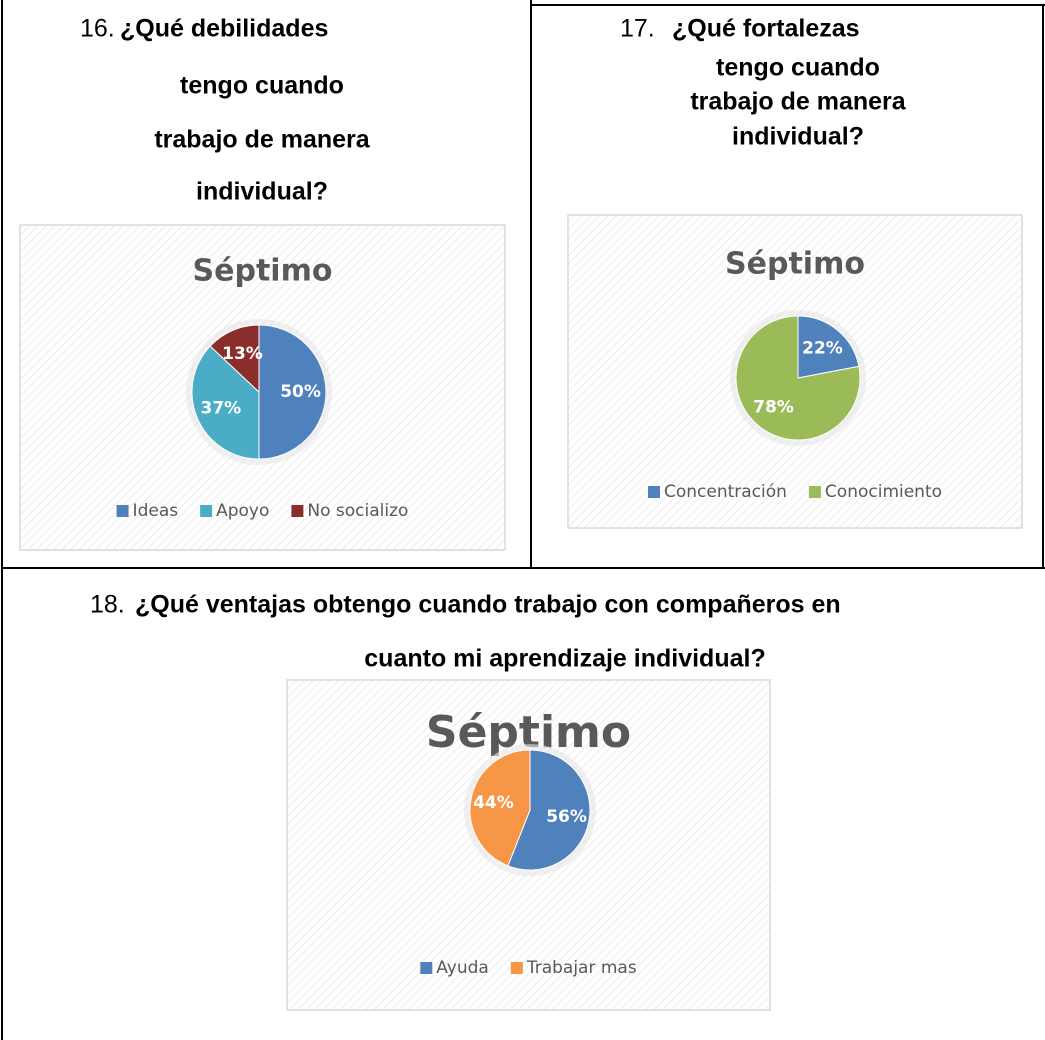  Describe the element at coordinates (493, 803) in the screenshot. I see `data-label: 44%` at that location.